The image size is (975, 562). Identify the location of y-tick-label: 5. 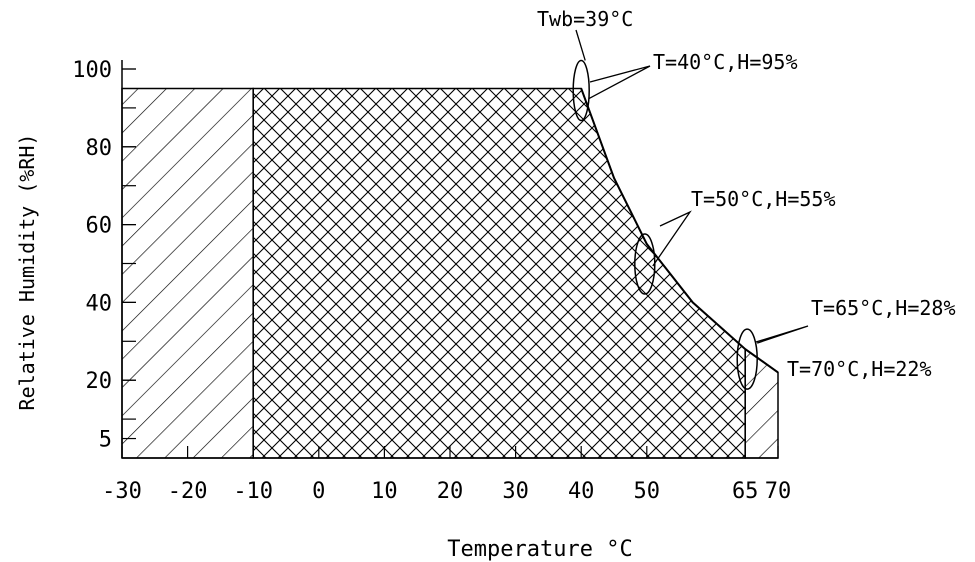
(105, 440).